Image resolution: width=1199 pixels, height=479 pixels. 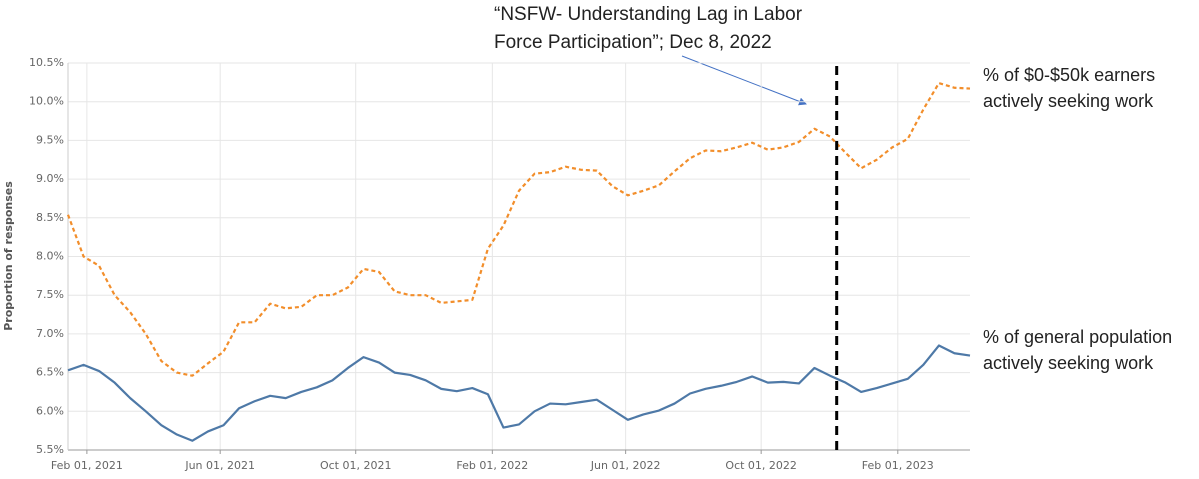 What do you see at coordinates (219, 465) in the screenshot?
I see `x-tick-label: Jun 01, 2021` at bounding box center [219, 465].